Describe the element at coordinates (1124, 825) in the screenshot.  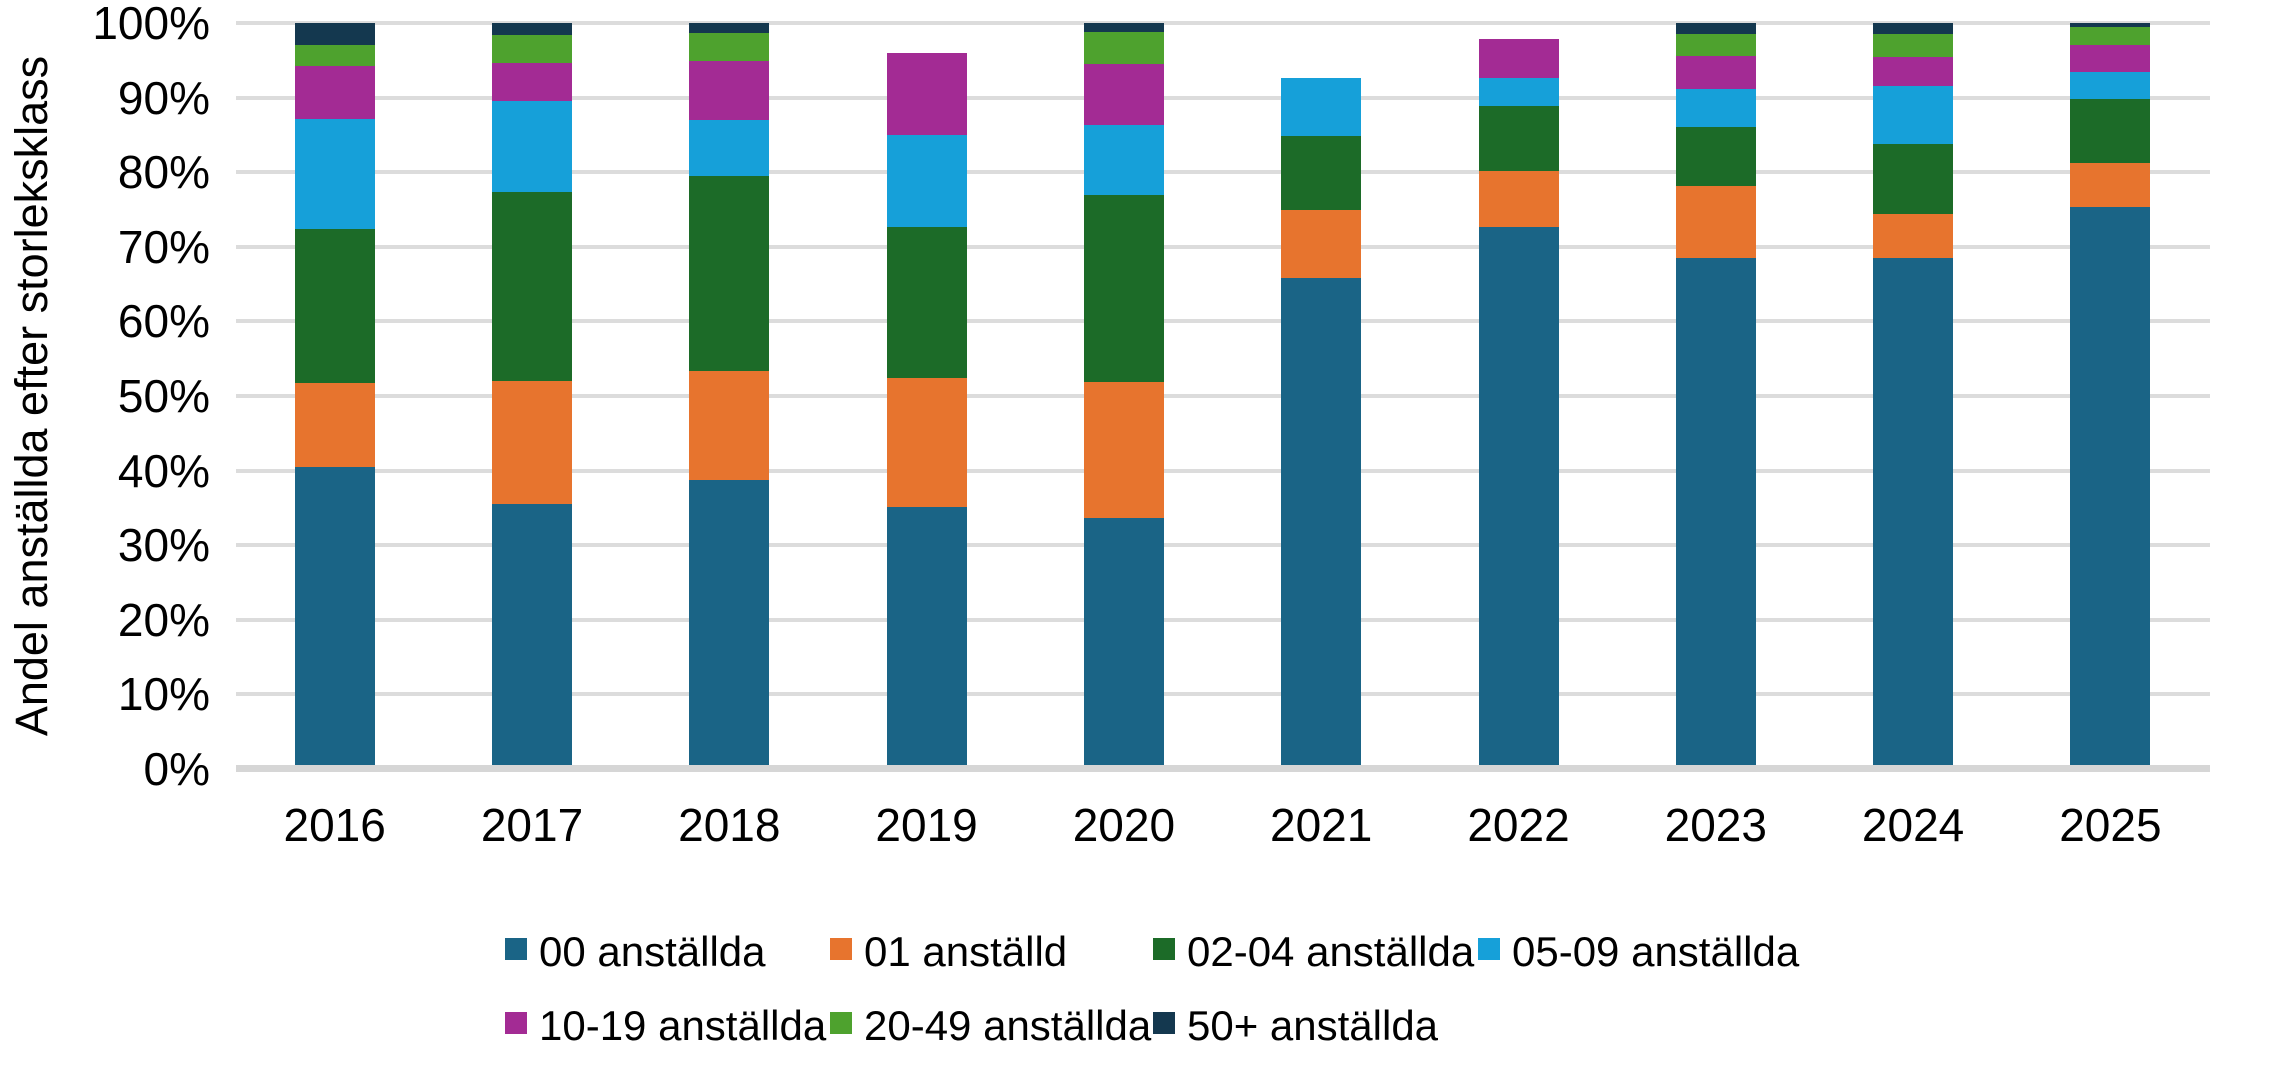
I see `x-tick-label-2020: 2020` at that location.